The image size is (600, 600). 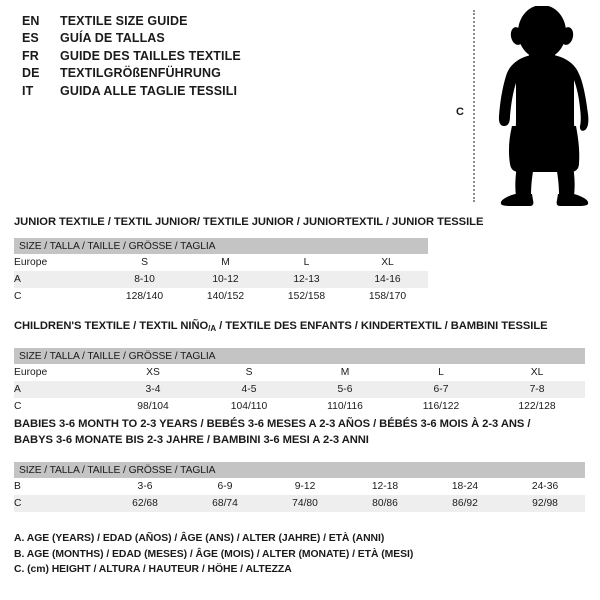 I want to click on table-cell: 152/158, so click(x=306, y=296).